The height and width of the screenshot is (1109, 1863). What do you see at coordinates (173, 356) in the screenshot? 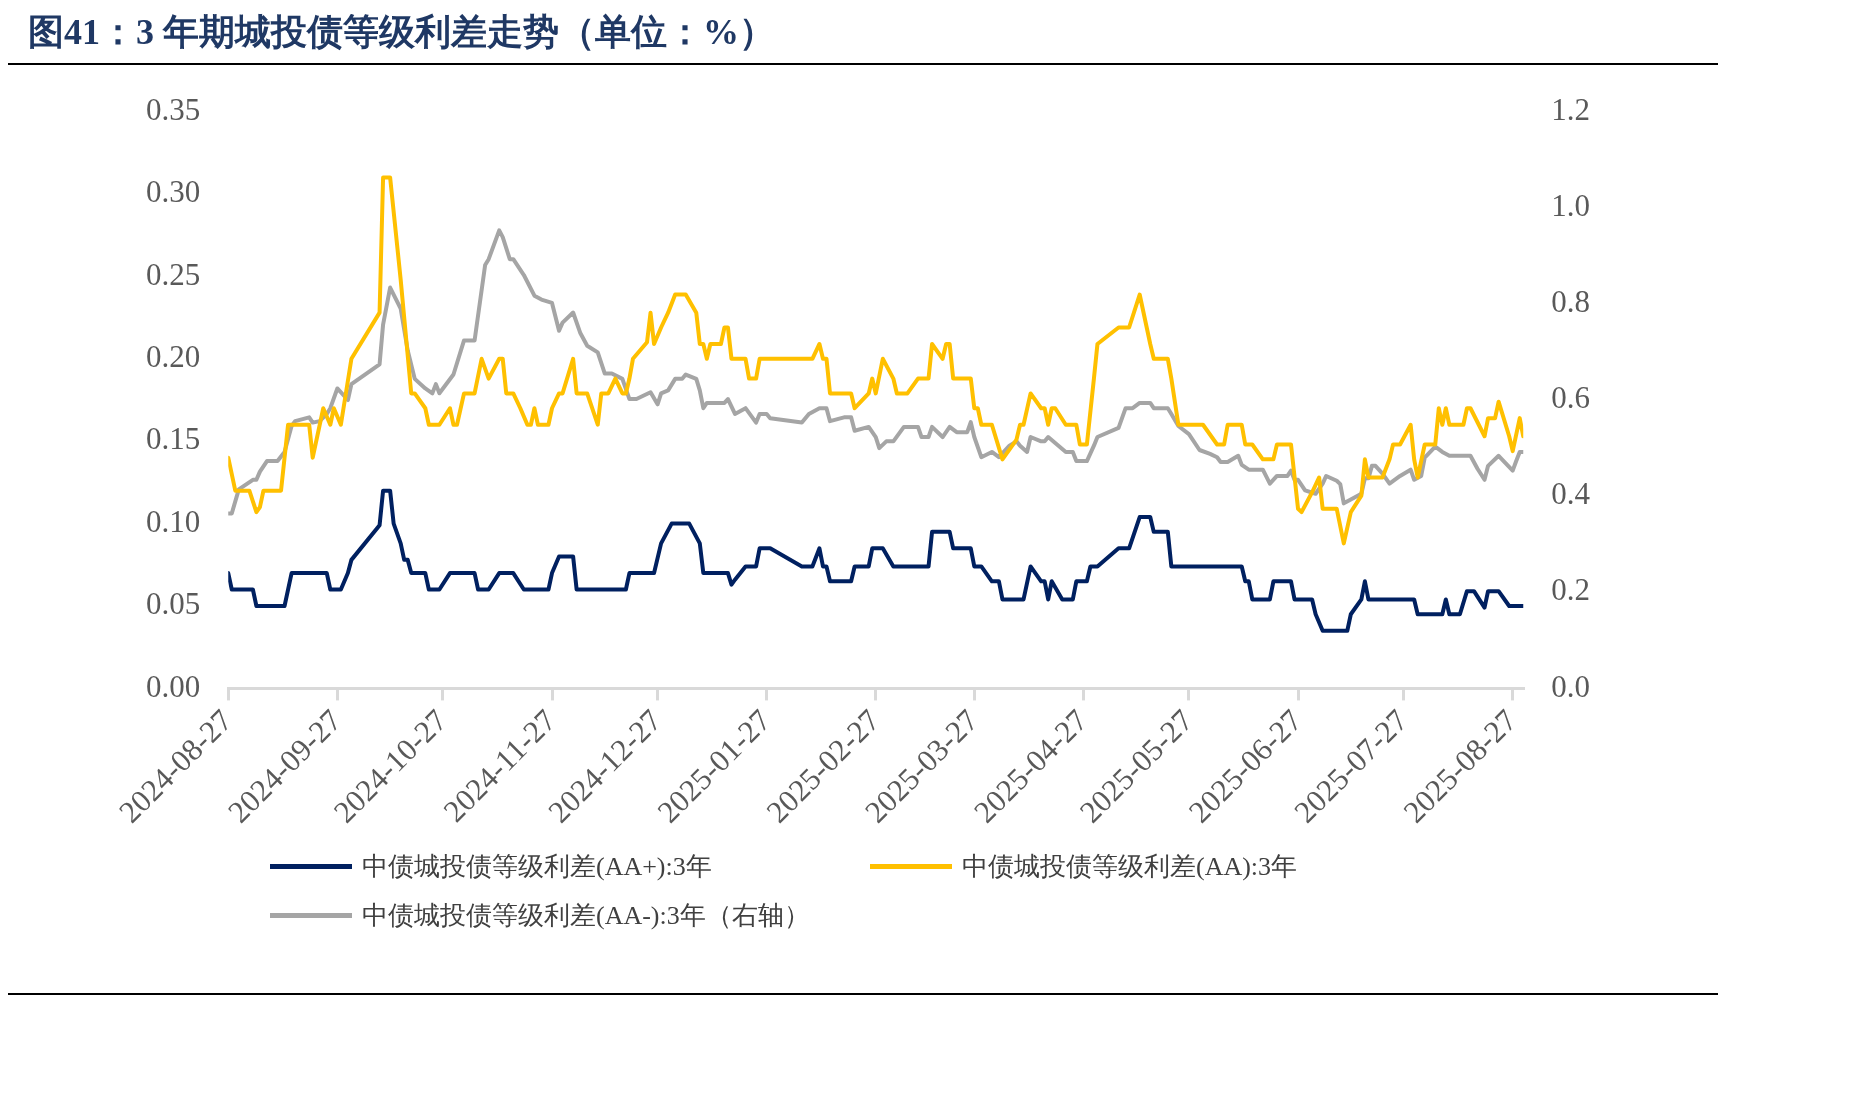
I see `y-tick-label: 0.20` at bounding box center [173, 356].